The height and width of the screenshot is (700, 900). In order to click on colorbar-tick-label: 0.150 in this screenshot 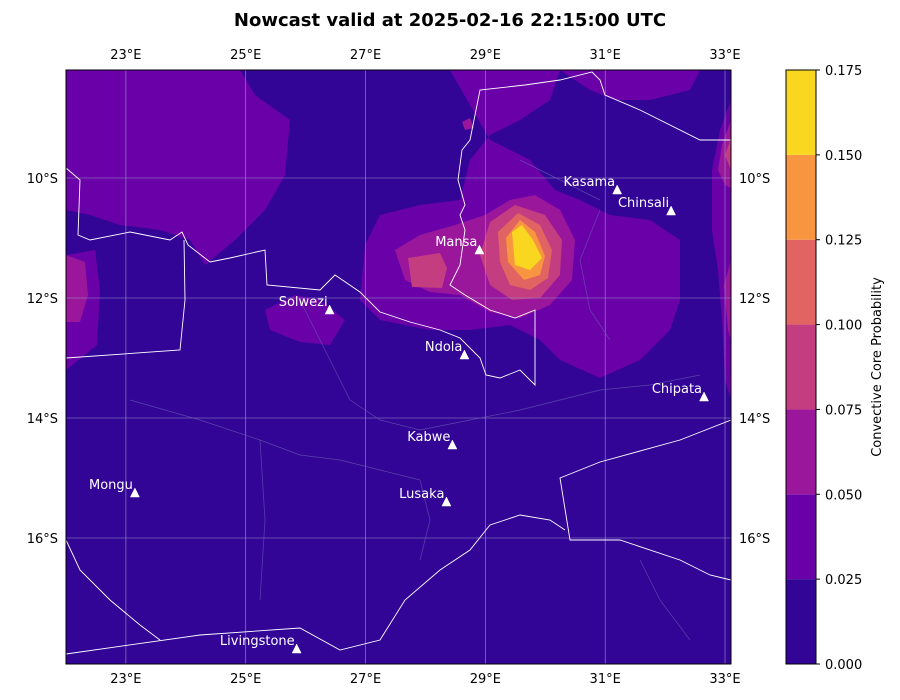, I will do `click(843, 156)`.